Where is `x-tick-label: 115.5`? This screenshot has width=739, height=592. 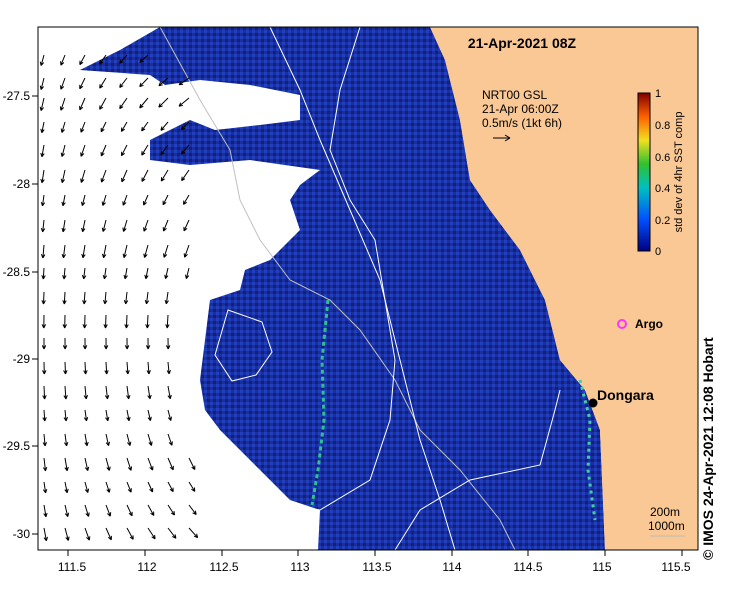
x-tick-label: 115.5 is located at coordinates (675, 567).